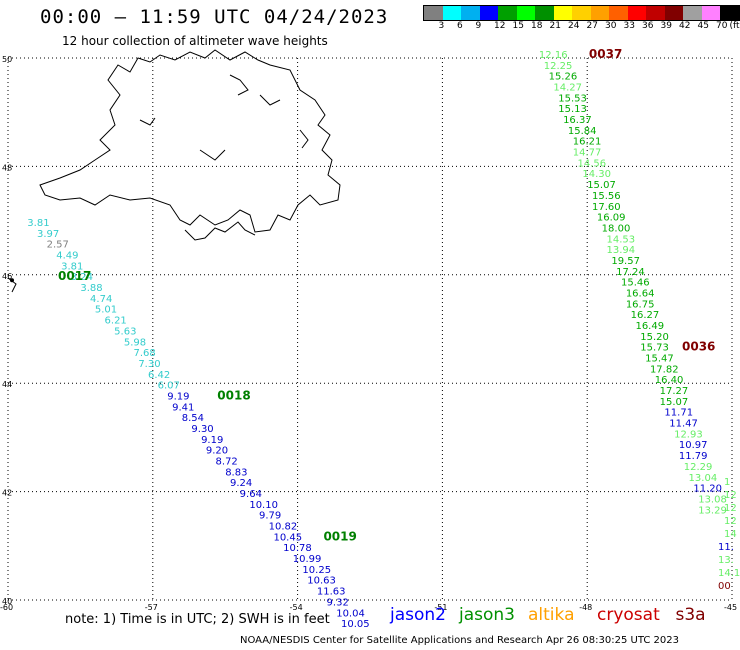  Describe the element at coordinates (183, 407) in the screenshot. I see `swh-value: 9.41` at that location.